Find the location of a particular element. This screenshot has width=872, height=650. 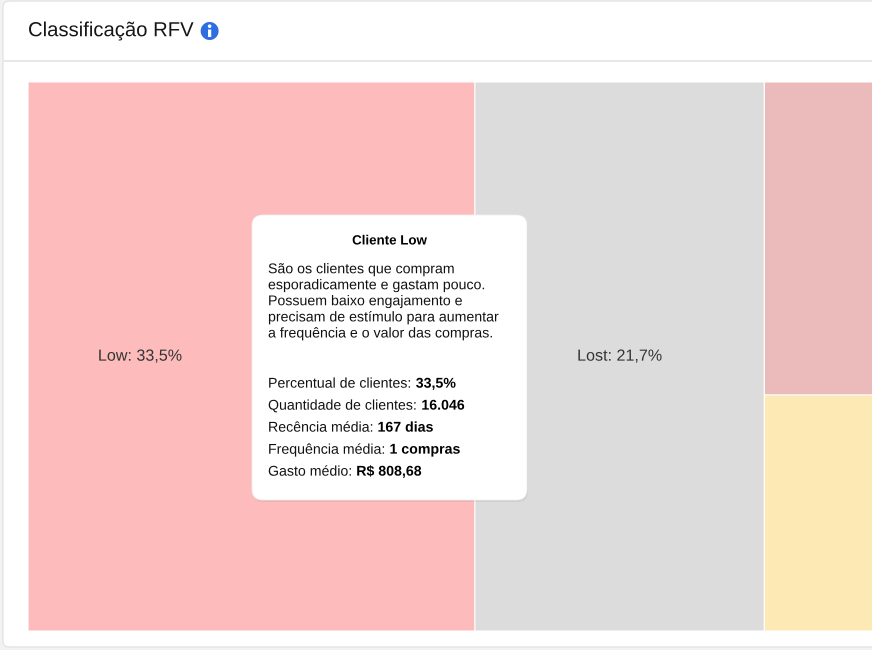

text: Classificação RFV is located at coordinates (111, 31).